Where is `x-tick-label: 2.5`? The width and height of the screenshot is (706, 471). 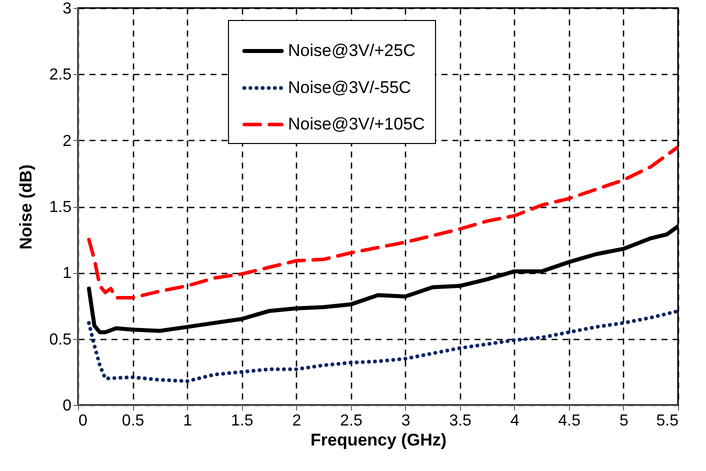 x-tick-label: 2.5 is located at coordinates (351, 421).